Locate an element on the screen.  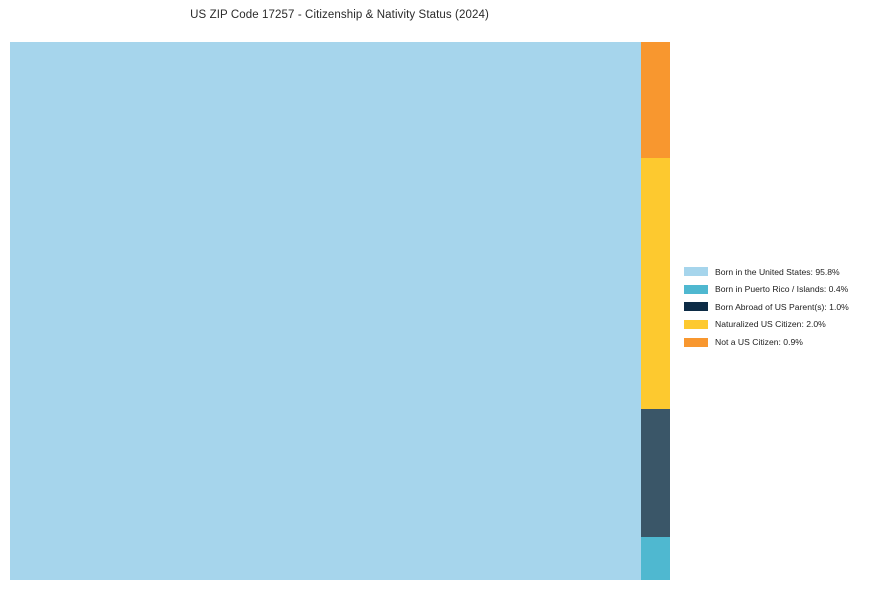
treemap-tile: Born Abroad of US Parent(s) is located at coordinates (655, 473).